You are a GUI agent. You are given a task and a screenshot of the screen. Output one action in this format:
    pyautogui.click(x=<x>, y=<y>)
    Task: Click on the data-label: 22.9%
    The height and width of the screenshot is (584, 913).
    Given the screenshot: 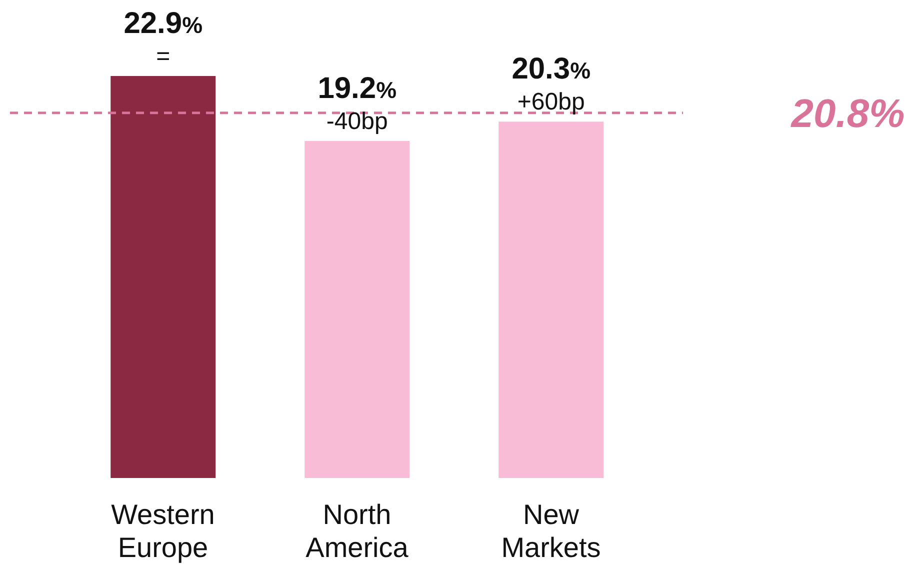 What is the action you would take?
    pyautogui.click(x=163, y=23)
    